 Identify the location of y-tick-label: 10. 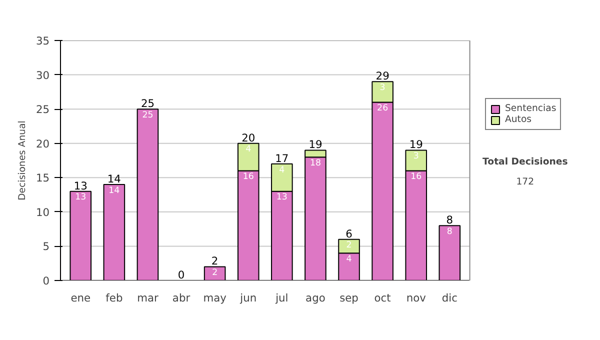
(43, 212).